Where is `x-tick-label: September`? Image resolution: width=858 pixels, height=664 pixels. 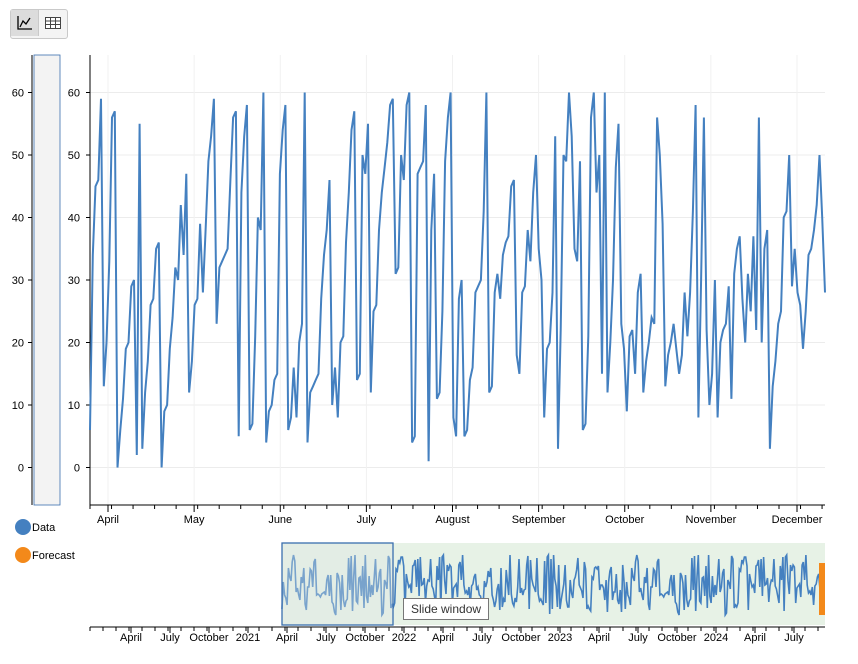 x-tick-label: September is located at coordinates (539, 520).